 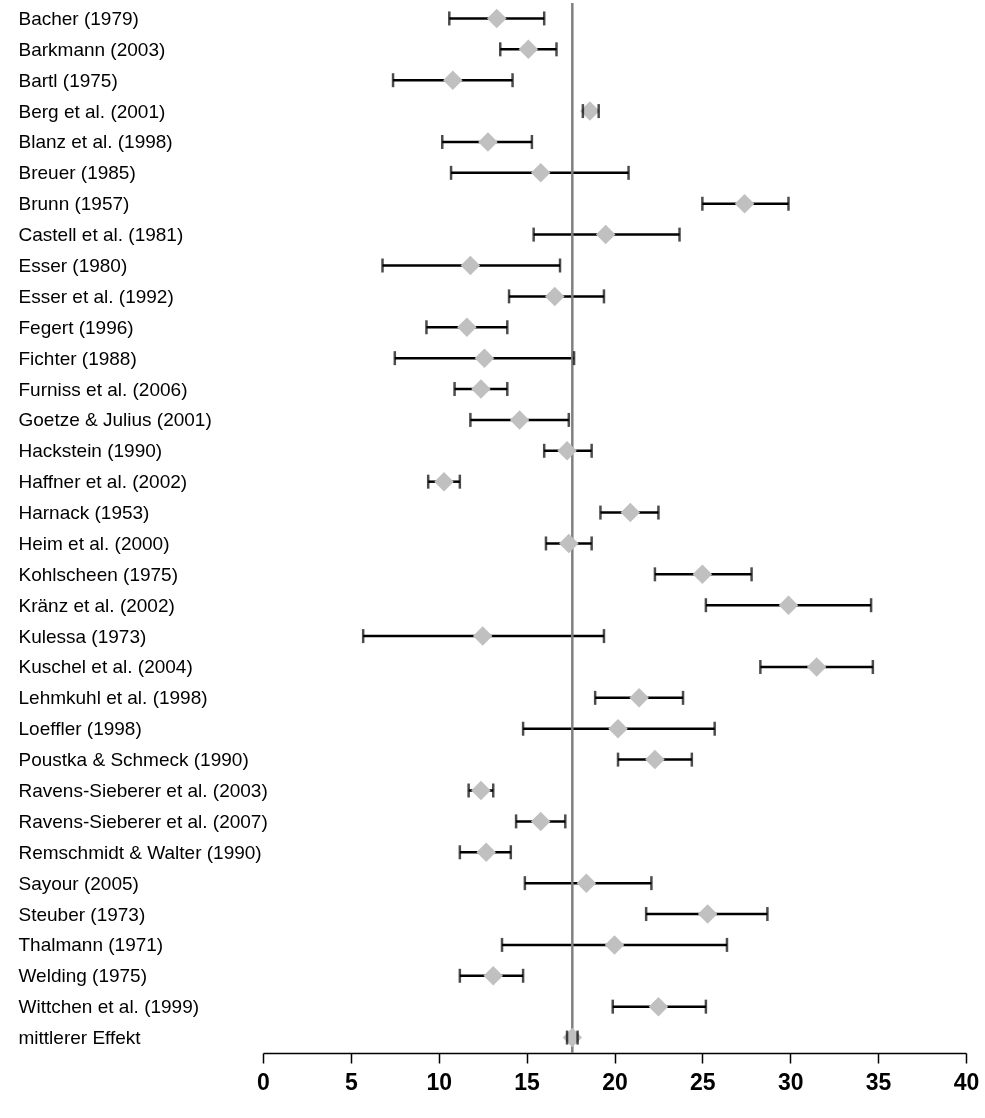 What do you see at coordinates (615, 1081) in the screenshot?
I see `x-tick-label: 20` at bounding box center [615, 1081].